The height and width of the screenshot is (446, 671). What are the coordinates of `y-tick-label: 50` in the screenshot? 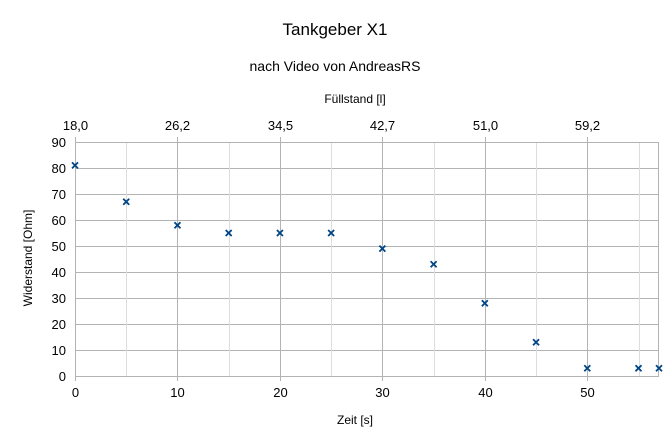 It's located at (59, 246).